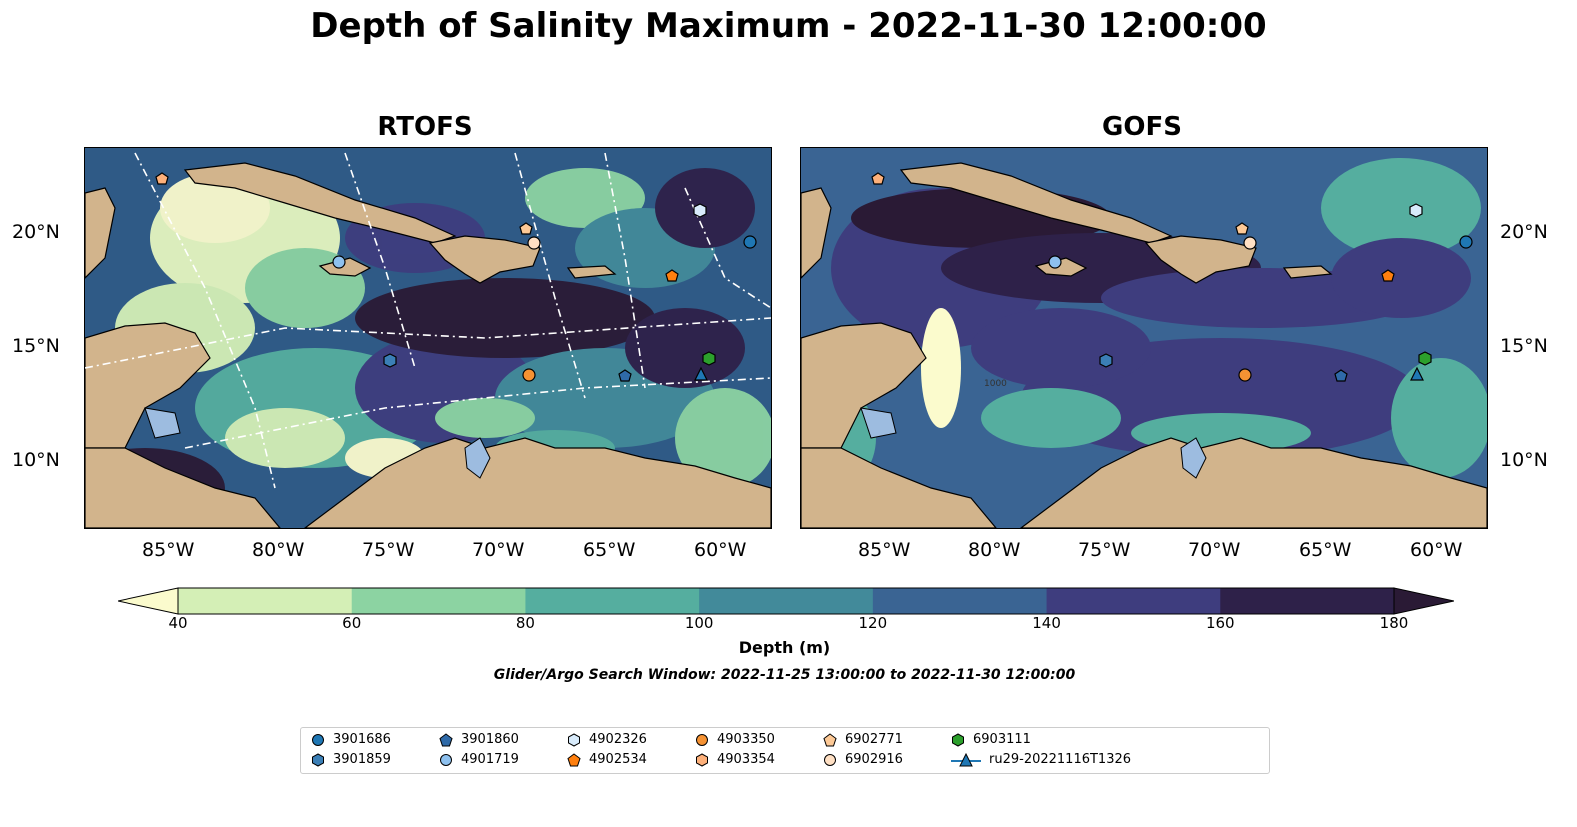 This screenshot has height=827, width=1577. What do you see at coordinates (995, 384) in the screenshot?
I see `contour-label: 1000` at bounding box center [995, 384].